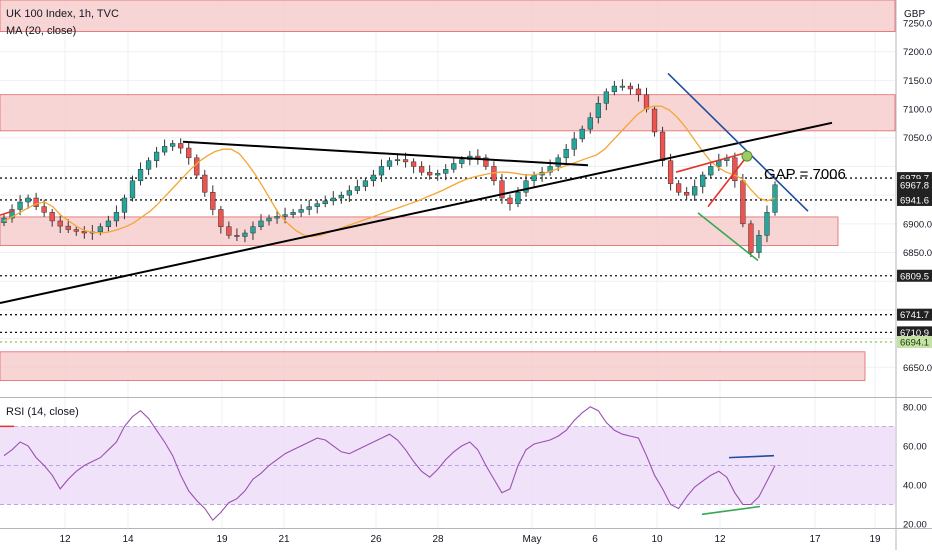 This screenshot has width=932, height=555. Describe the element at coordinates (738, 142) in the screenshot. I see `blue-trendline` at that location.